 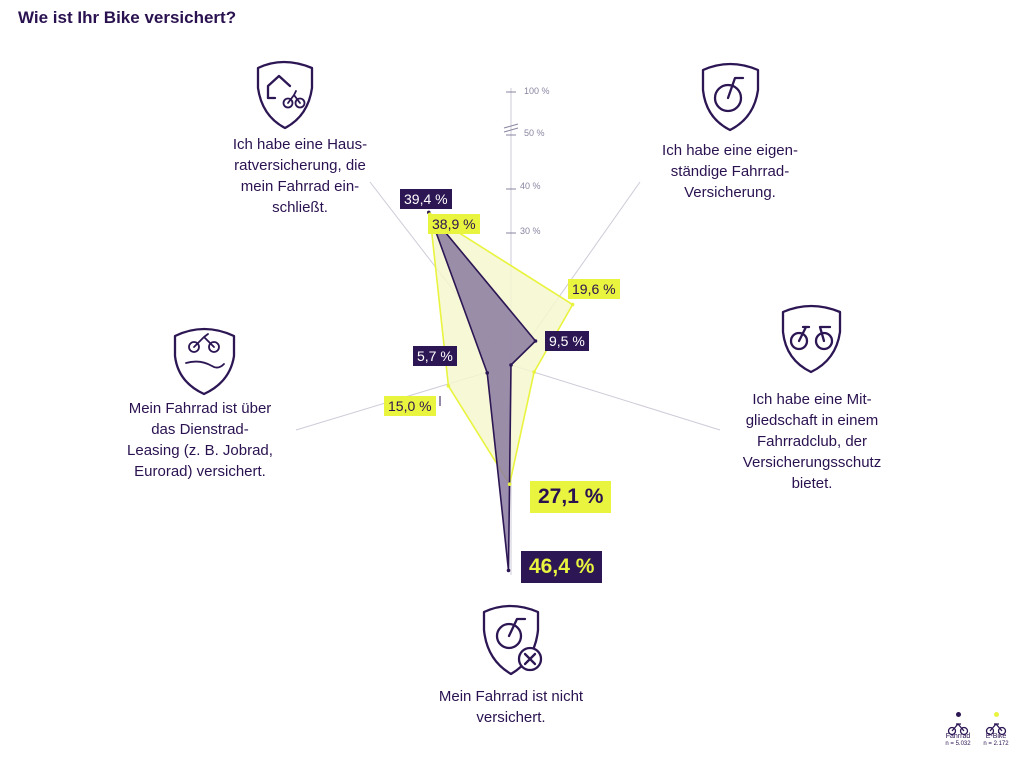 What do you see at coordinates (534, 372) in the screenshot?
I see `data-point-club-ebike` at bounding box center [534, 372].